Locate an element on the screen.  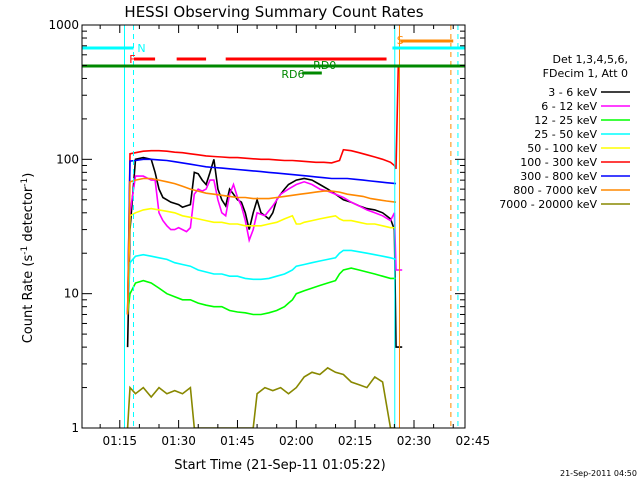
legend-entry-label-7: 800 - 7000 keV is located at coordinates (555, 190).